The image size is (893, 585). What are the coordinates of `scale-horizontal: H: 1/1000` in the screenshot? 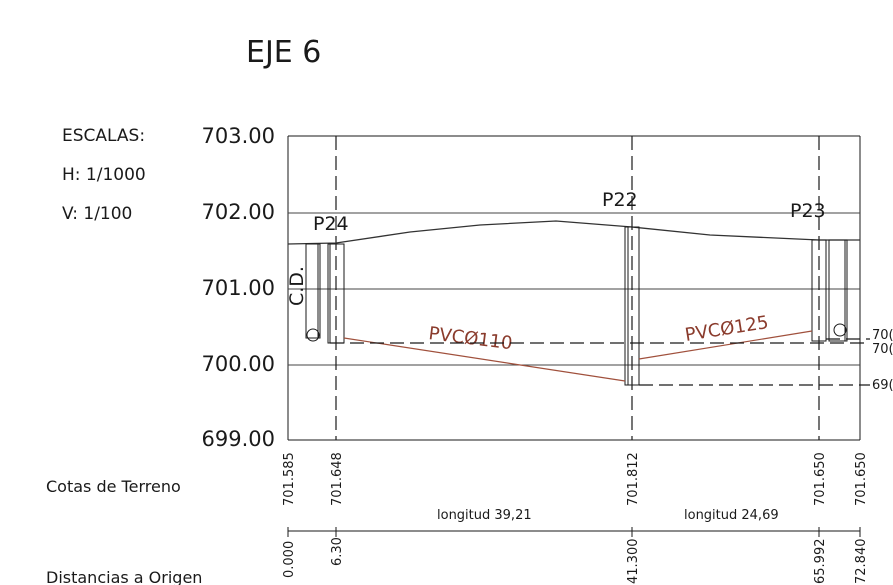 It's located at (104, 175).